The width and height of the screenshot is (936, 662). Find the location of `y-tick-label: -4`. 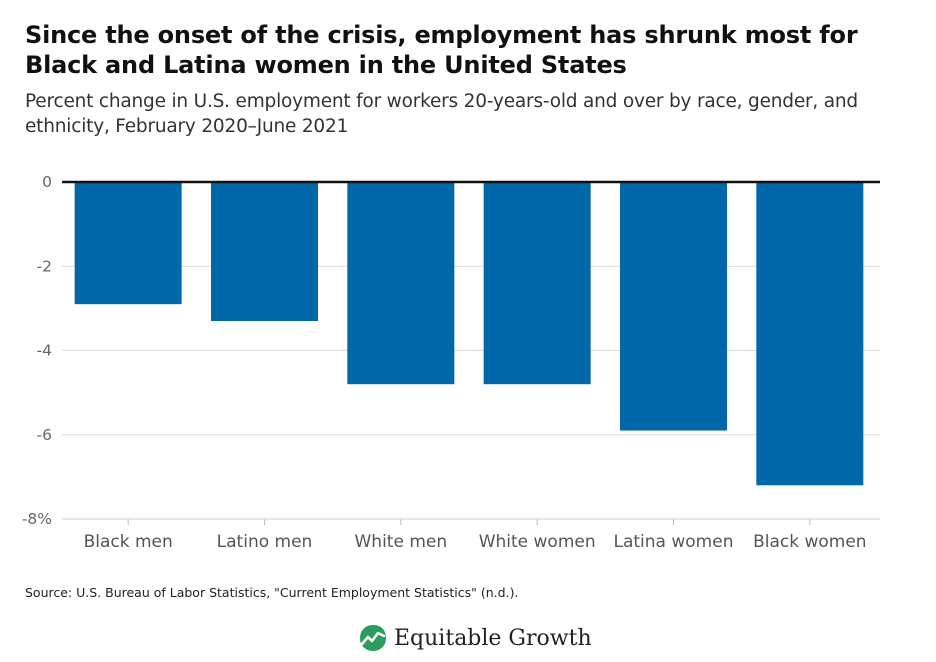

y-tick-label: -4 is located at coordinates (44, 351).